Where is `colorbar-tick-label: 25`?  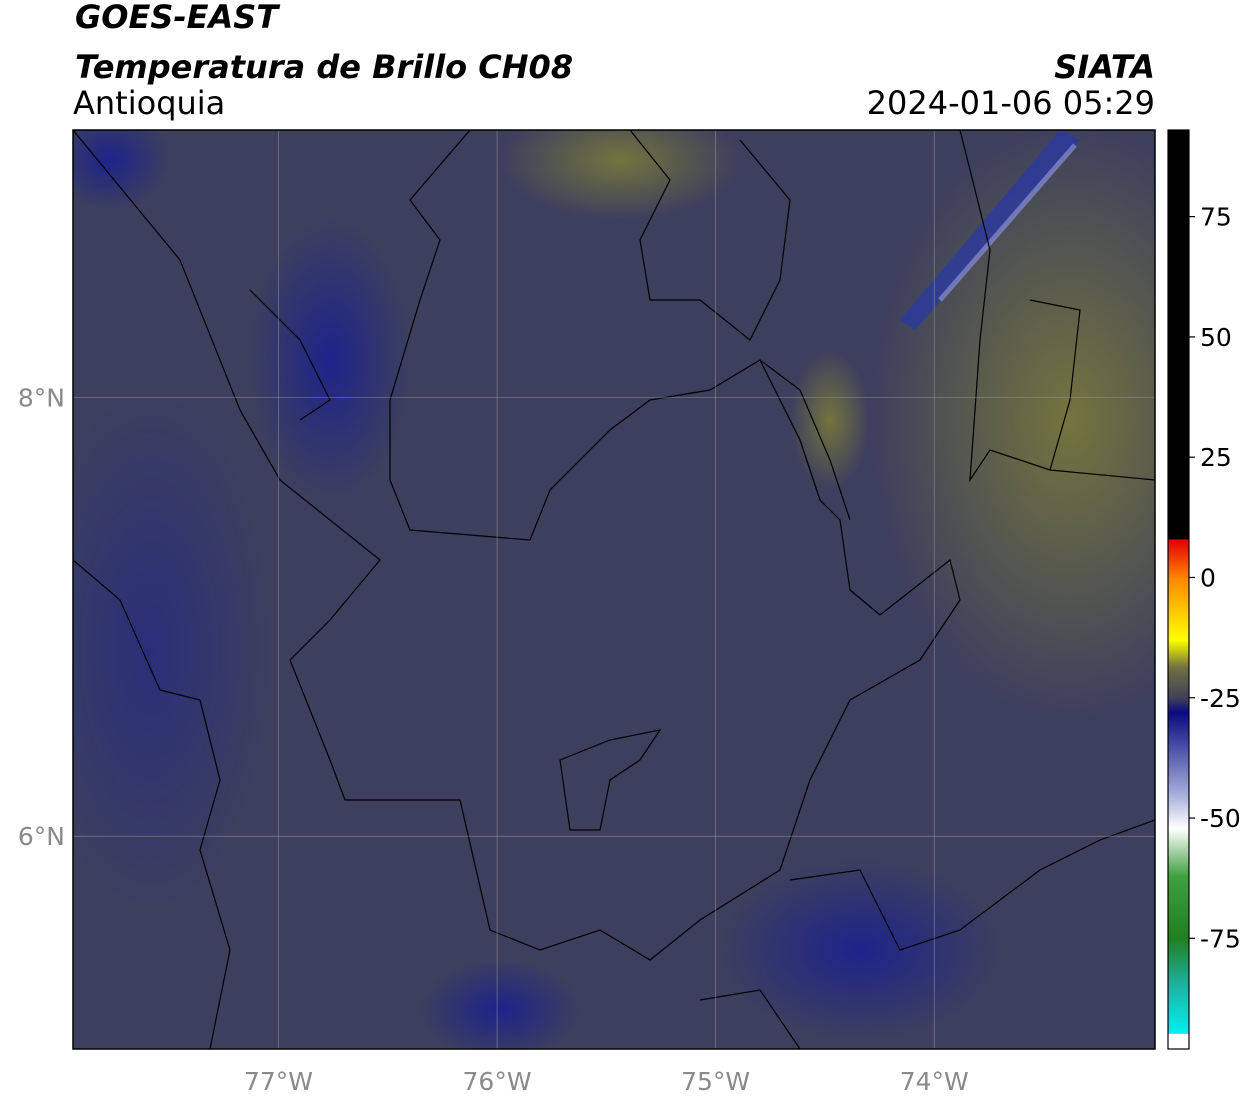 colorbar-tick-label: 25 is located at coordinates (1216, 457).